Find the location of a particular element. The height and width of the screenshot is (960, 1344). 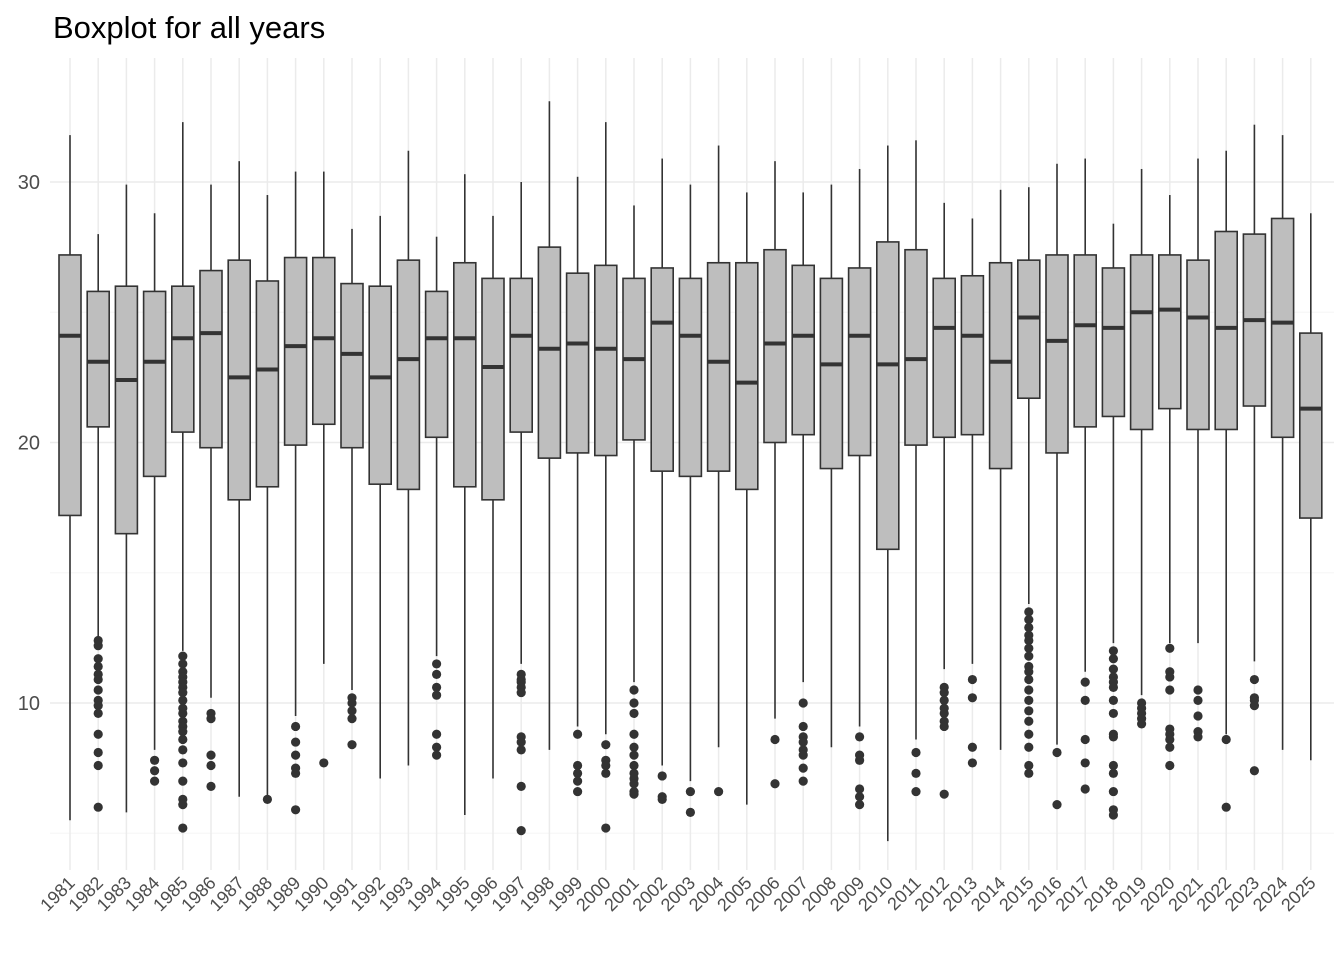

box-2018 is located at coordinates (1113, 521).